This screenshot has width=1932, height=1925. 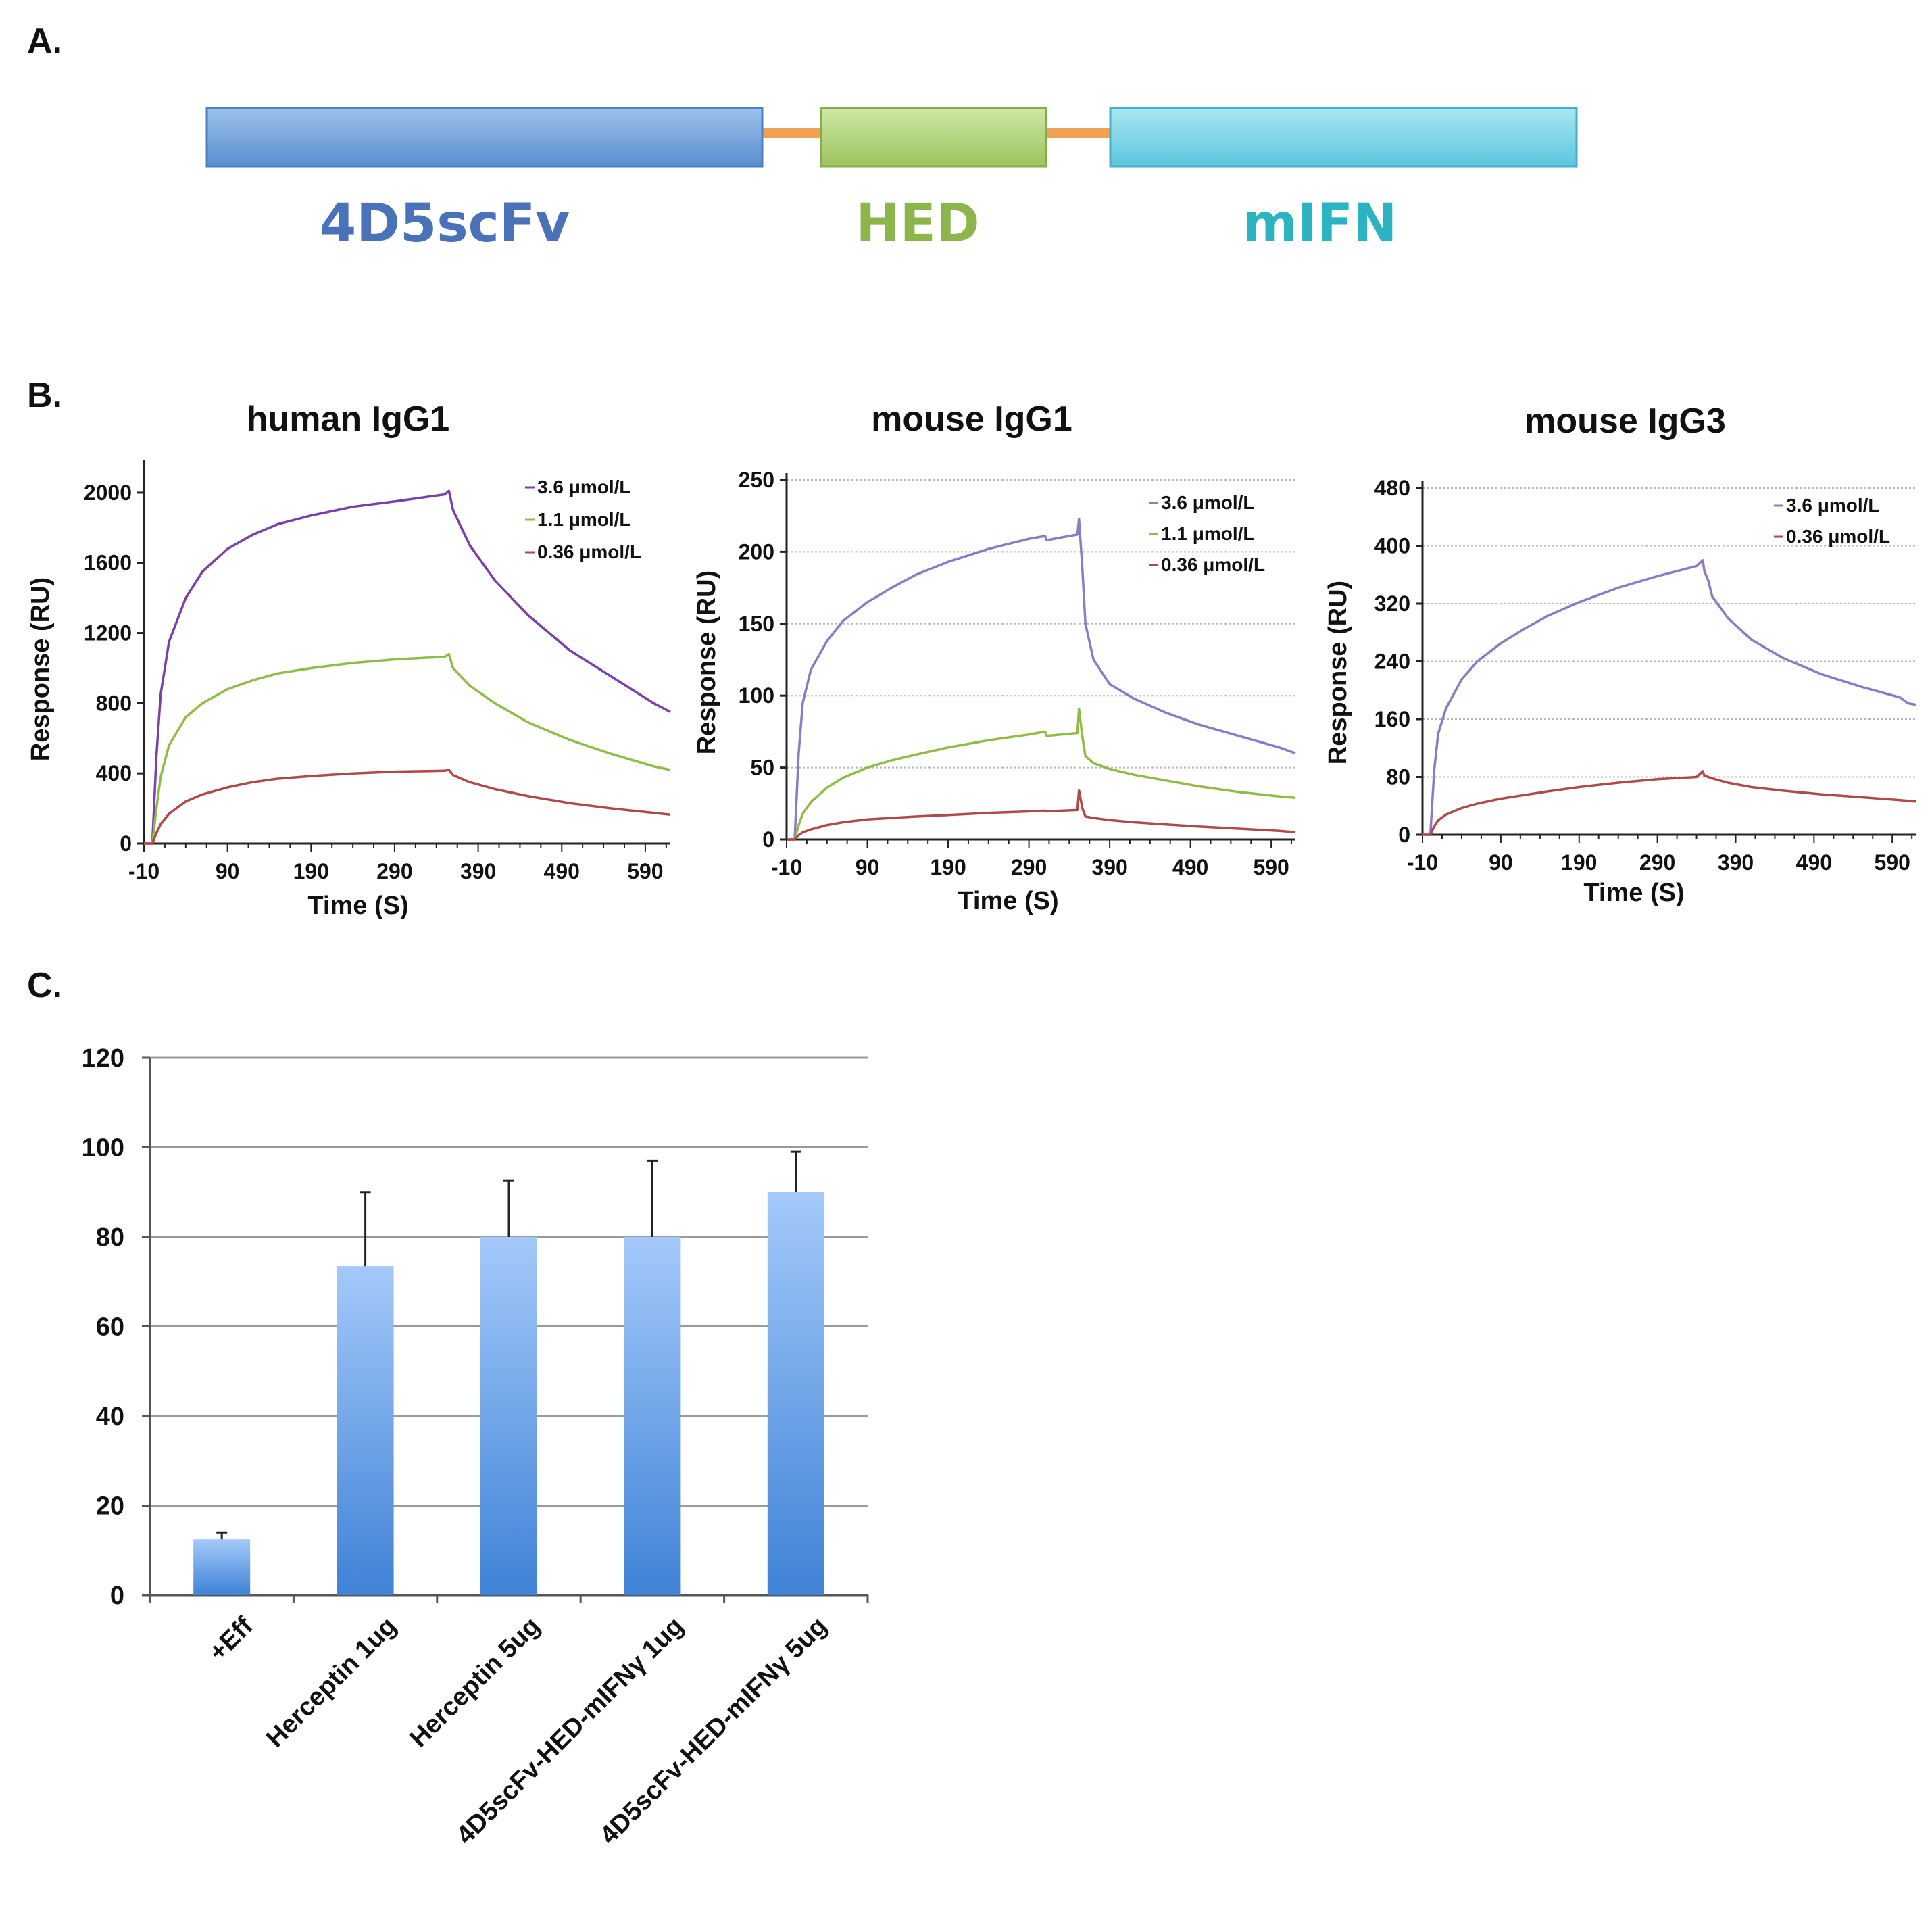 I want to click on panel-a-letter: A., so click(x=45, y=41).